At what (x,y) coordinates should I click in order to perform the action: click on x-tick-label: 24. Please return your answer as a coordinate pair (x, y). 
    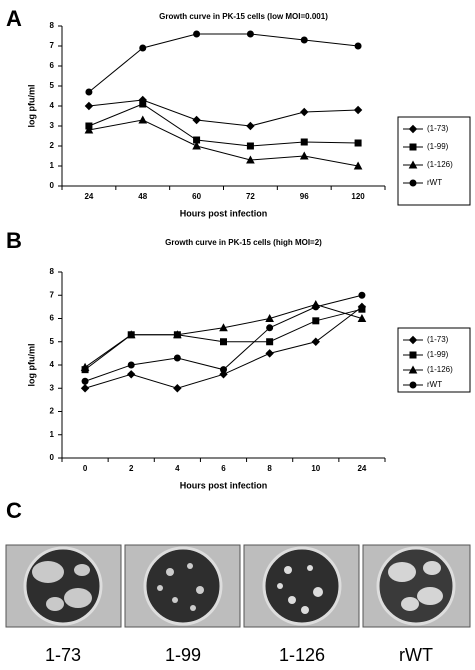
    Looking at the image, I should click on (361, 468).